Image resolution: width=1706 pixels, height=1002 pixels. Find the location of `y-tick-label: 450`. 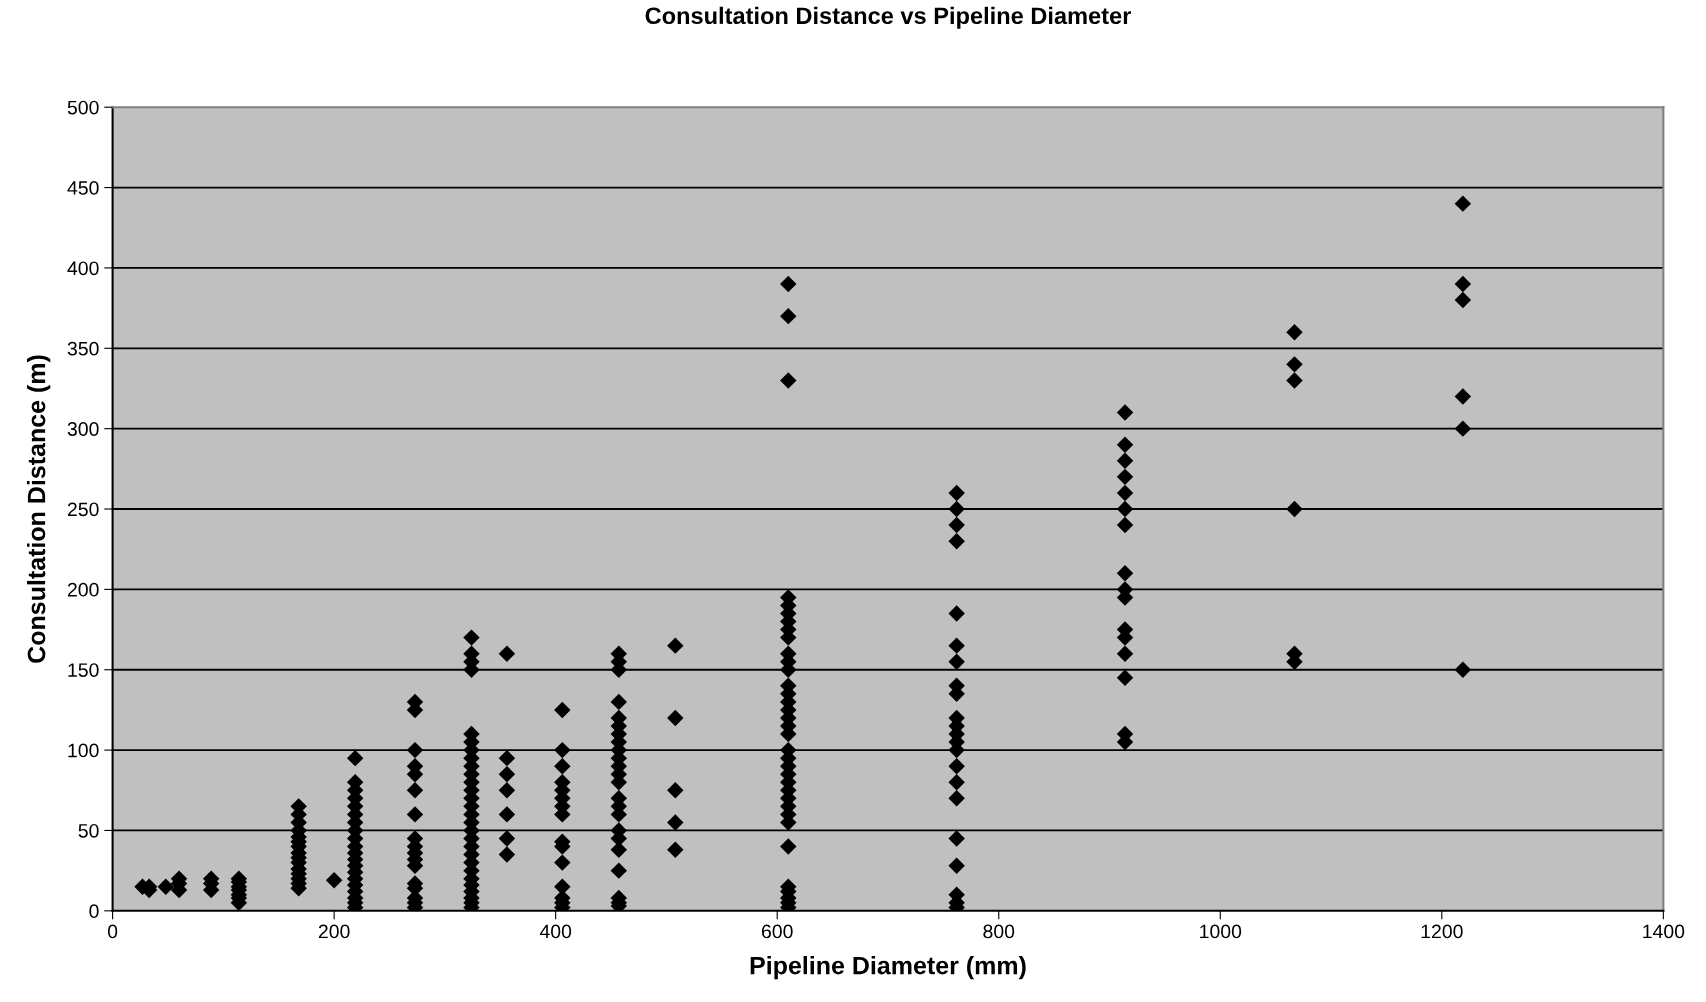

y-tick-label: 450 is located at coordinates (83, 188).